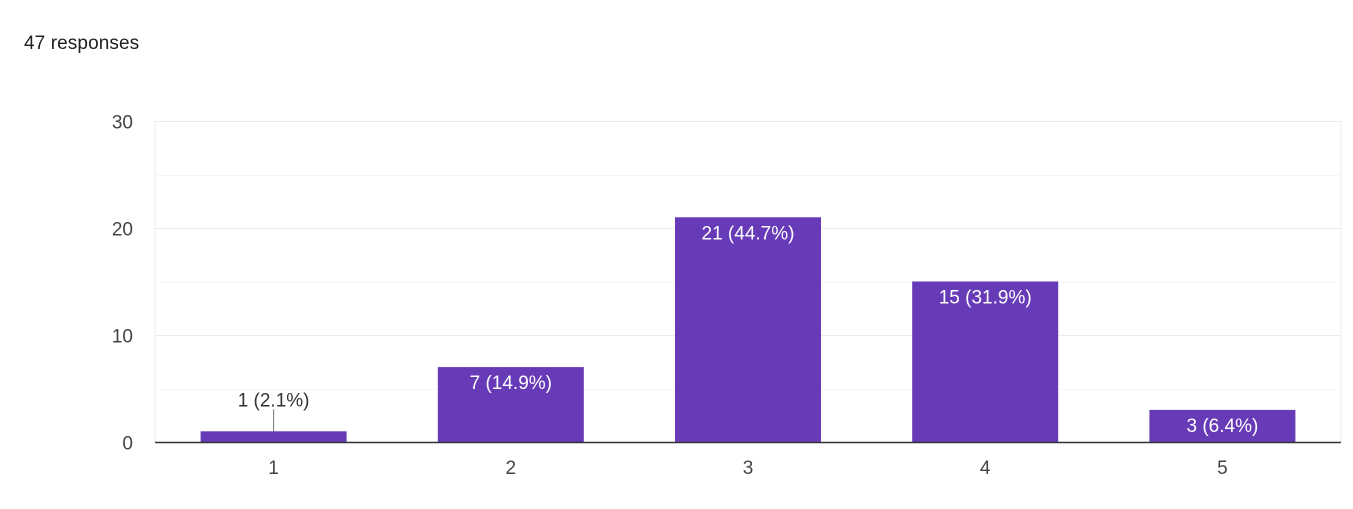 This screenshot has height=509, width=1353. Describe the element at coordinates (1222, 468) in the screenshot. I see `x-tick-label: 5` at that location.